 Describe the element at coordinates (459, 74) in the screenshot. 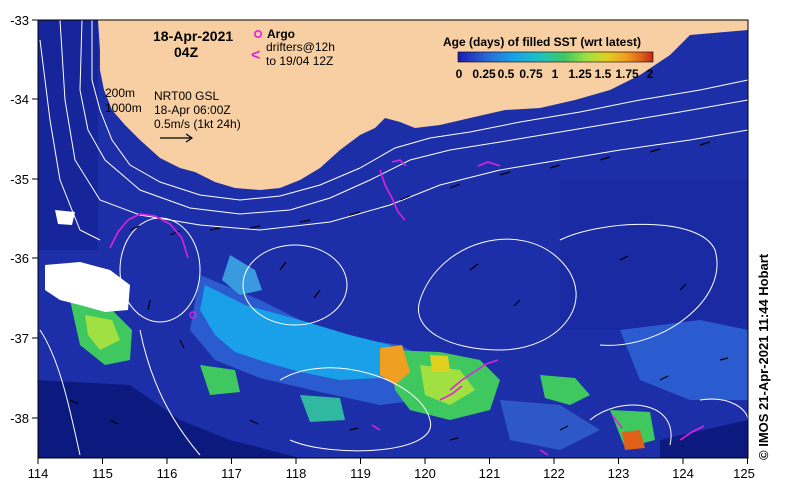

I see `sst-colorbar-tick: 0` at that location.